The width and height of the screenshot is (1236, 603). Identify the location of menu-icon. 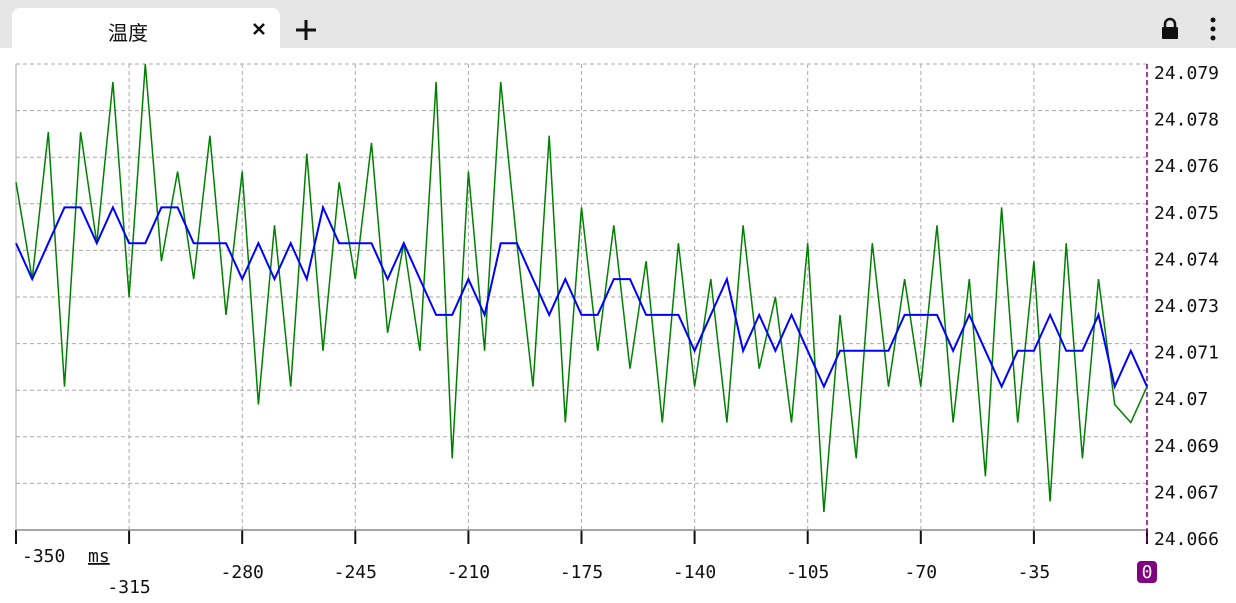
(1213, 29).